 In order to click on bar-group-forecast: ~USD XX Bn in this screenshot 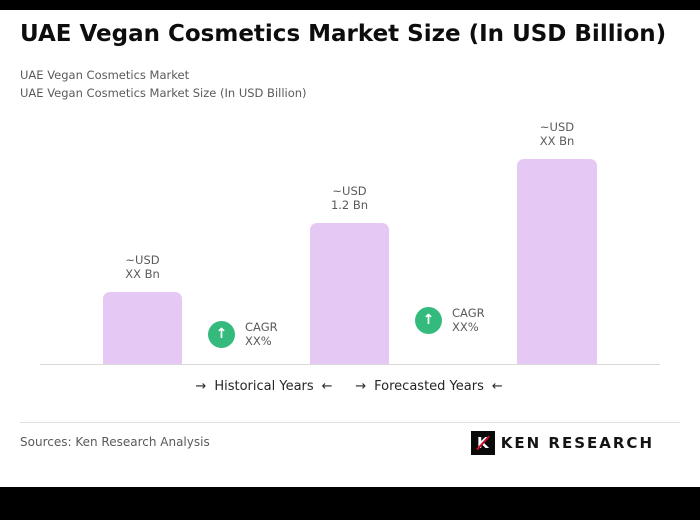, I will do `click(557, 242)`.